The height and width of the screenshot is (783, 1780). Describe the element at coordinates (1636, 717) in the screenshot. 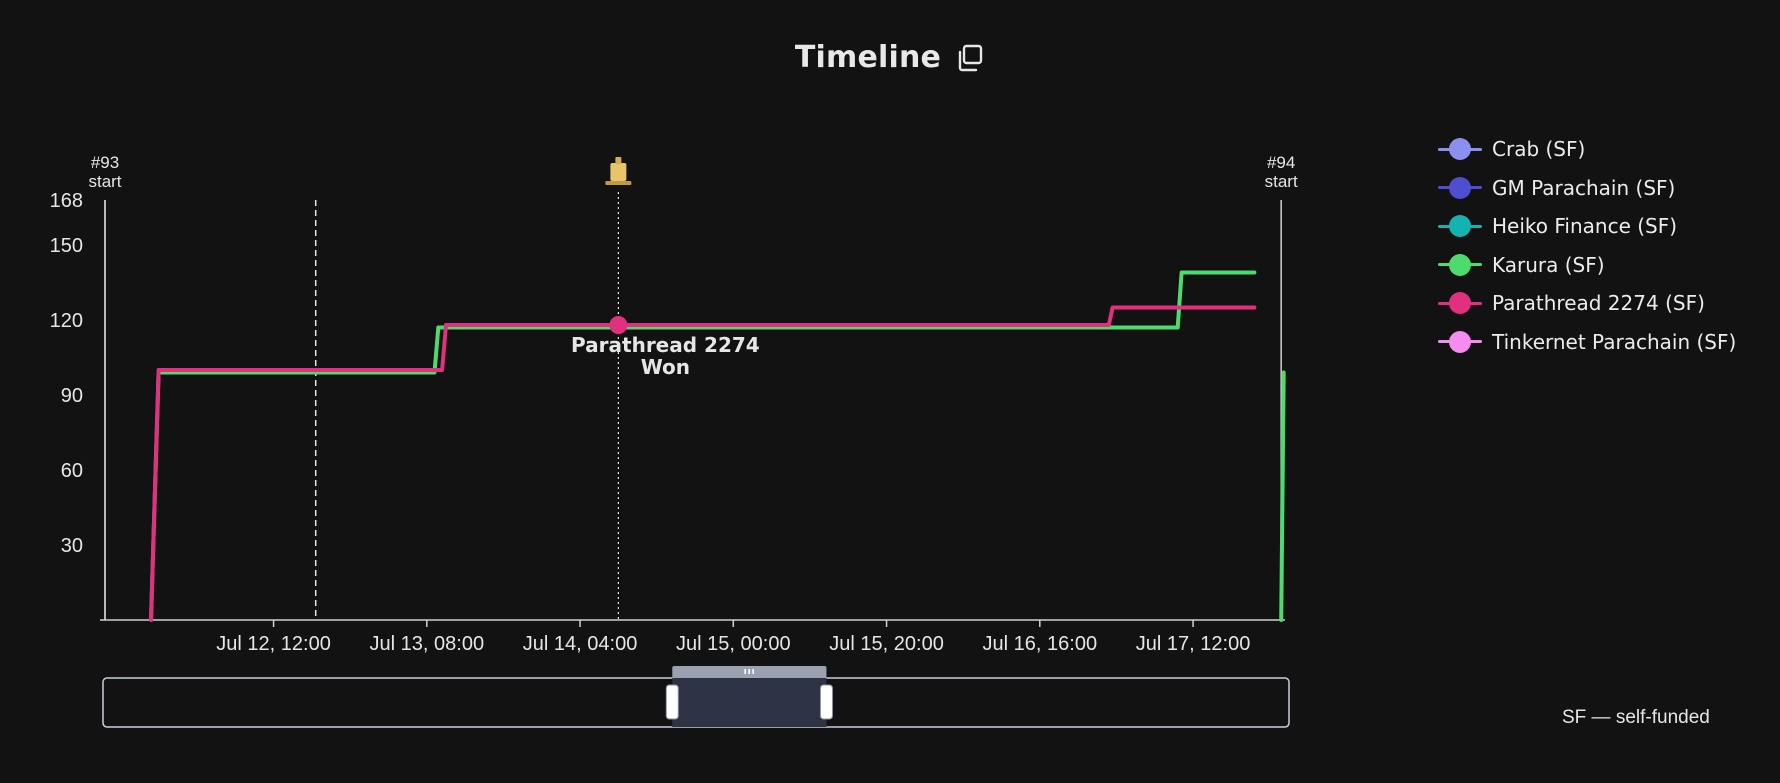

I see `footnote: SF — self-funded` at that location.